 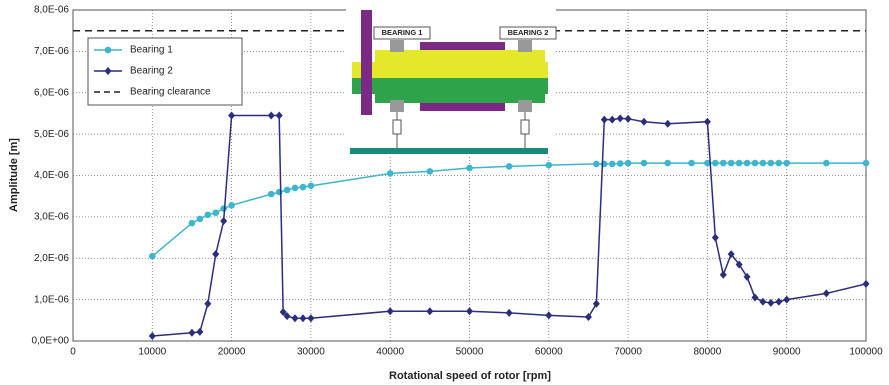 I want to click on shaft-bottom, so click(x=462, y=107).